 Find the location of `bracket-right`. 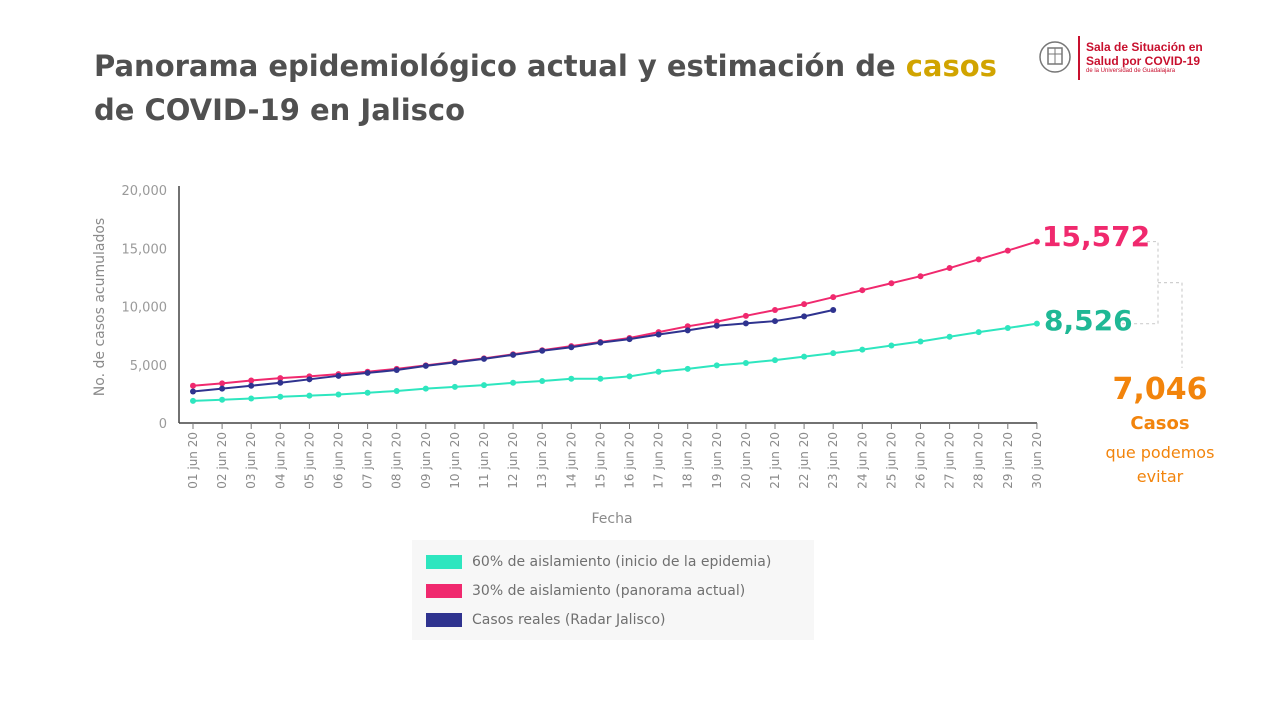

bracket-right is located at coordinates (1170, 325).